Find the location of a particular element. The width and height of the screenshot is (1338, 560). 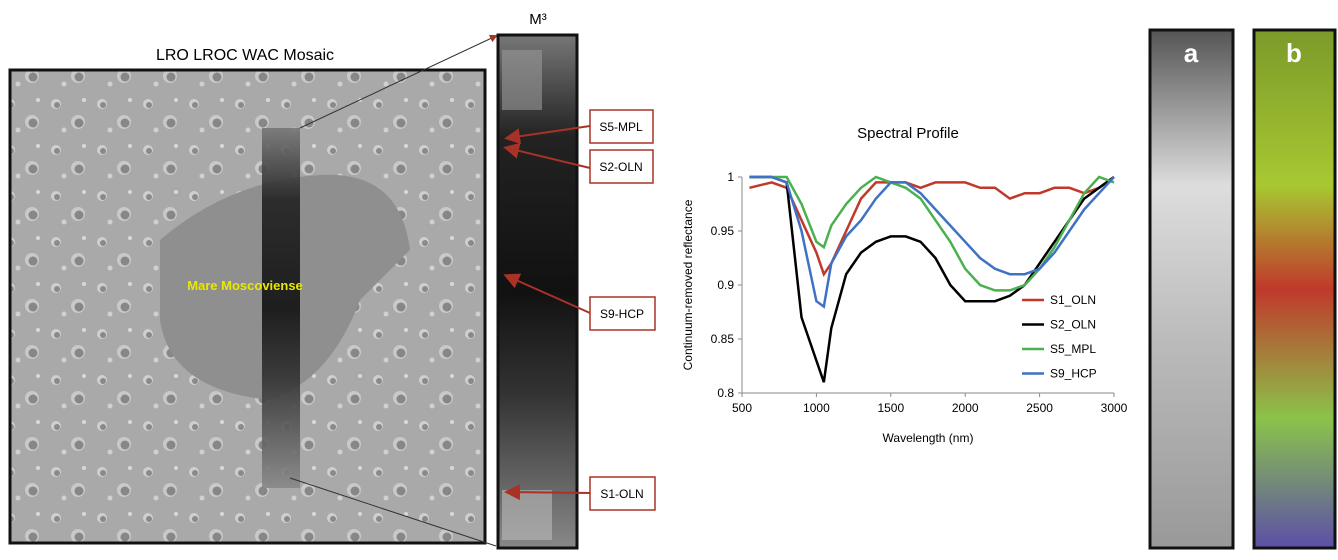

m3-strip is located at coordinates (537, 291).